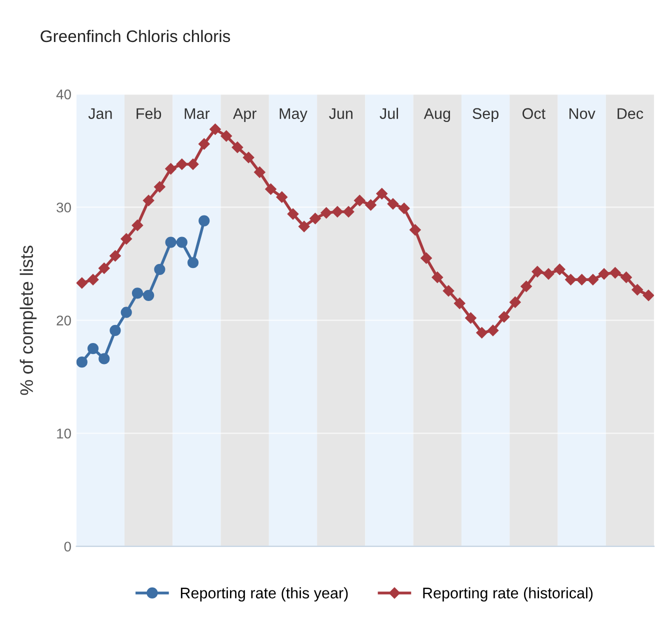 The height and width of the screenshot is (628, 664). I want to click on y-tick-label: 20, so click(63, 321).